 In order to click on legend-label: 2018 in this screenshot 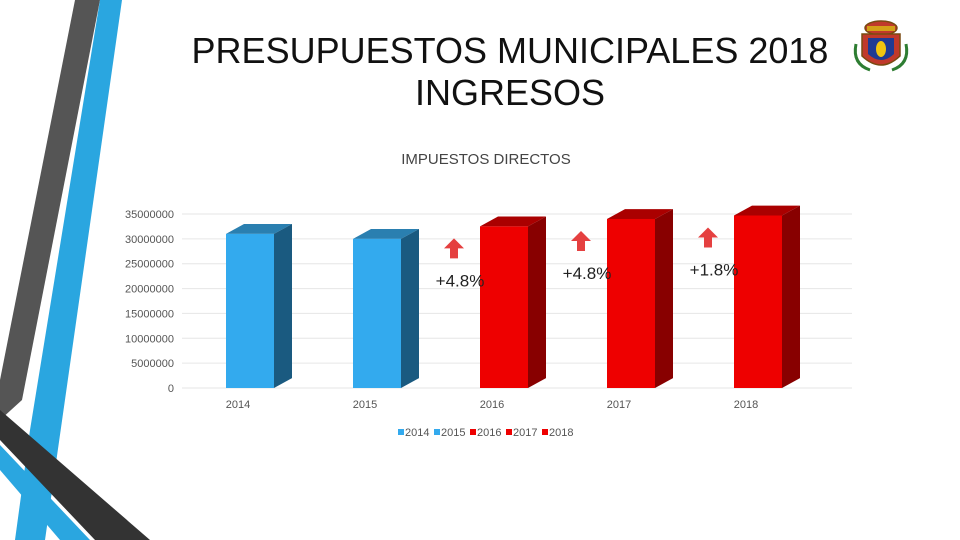, I will do `click(561, 433)`.